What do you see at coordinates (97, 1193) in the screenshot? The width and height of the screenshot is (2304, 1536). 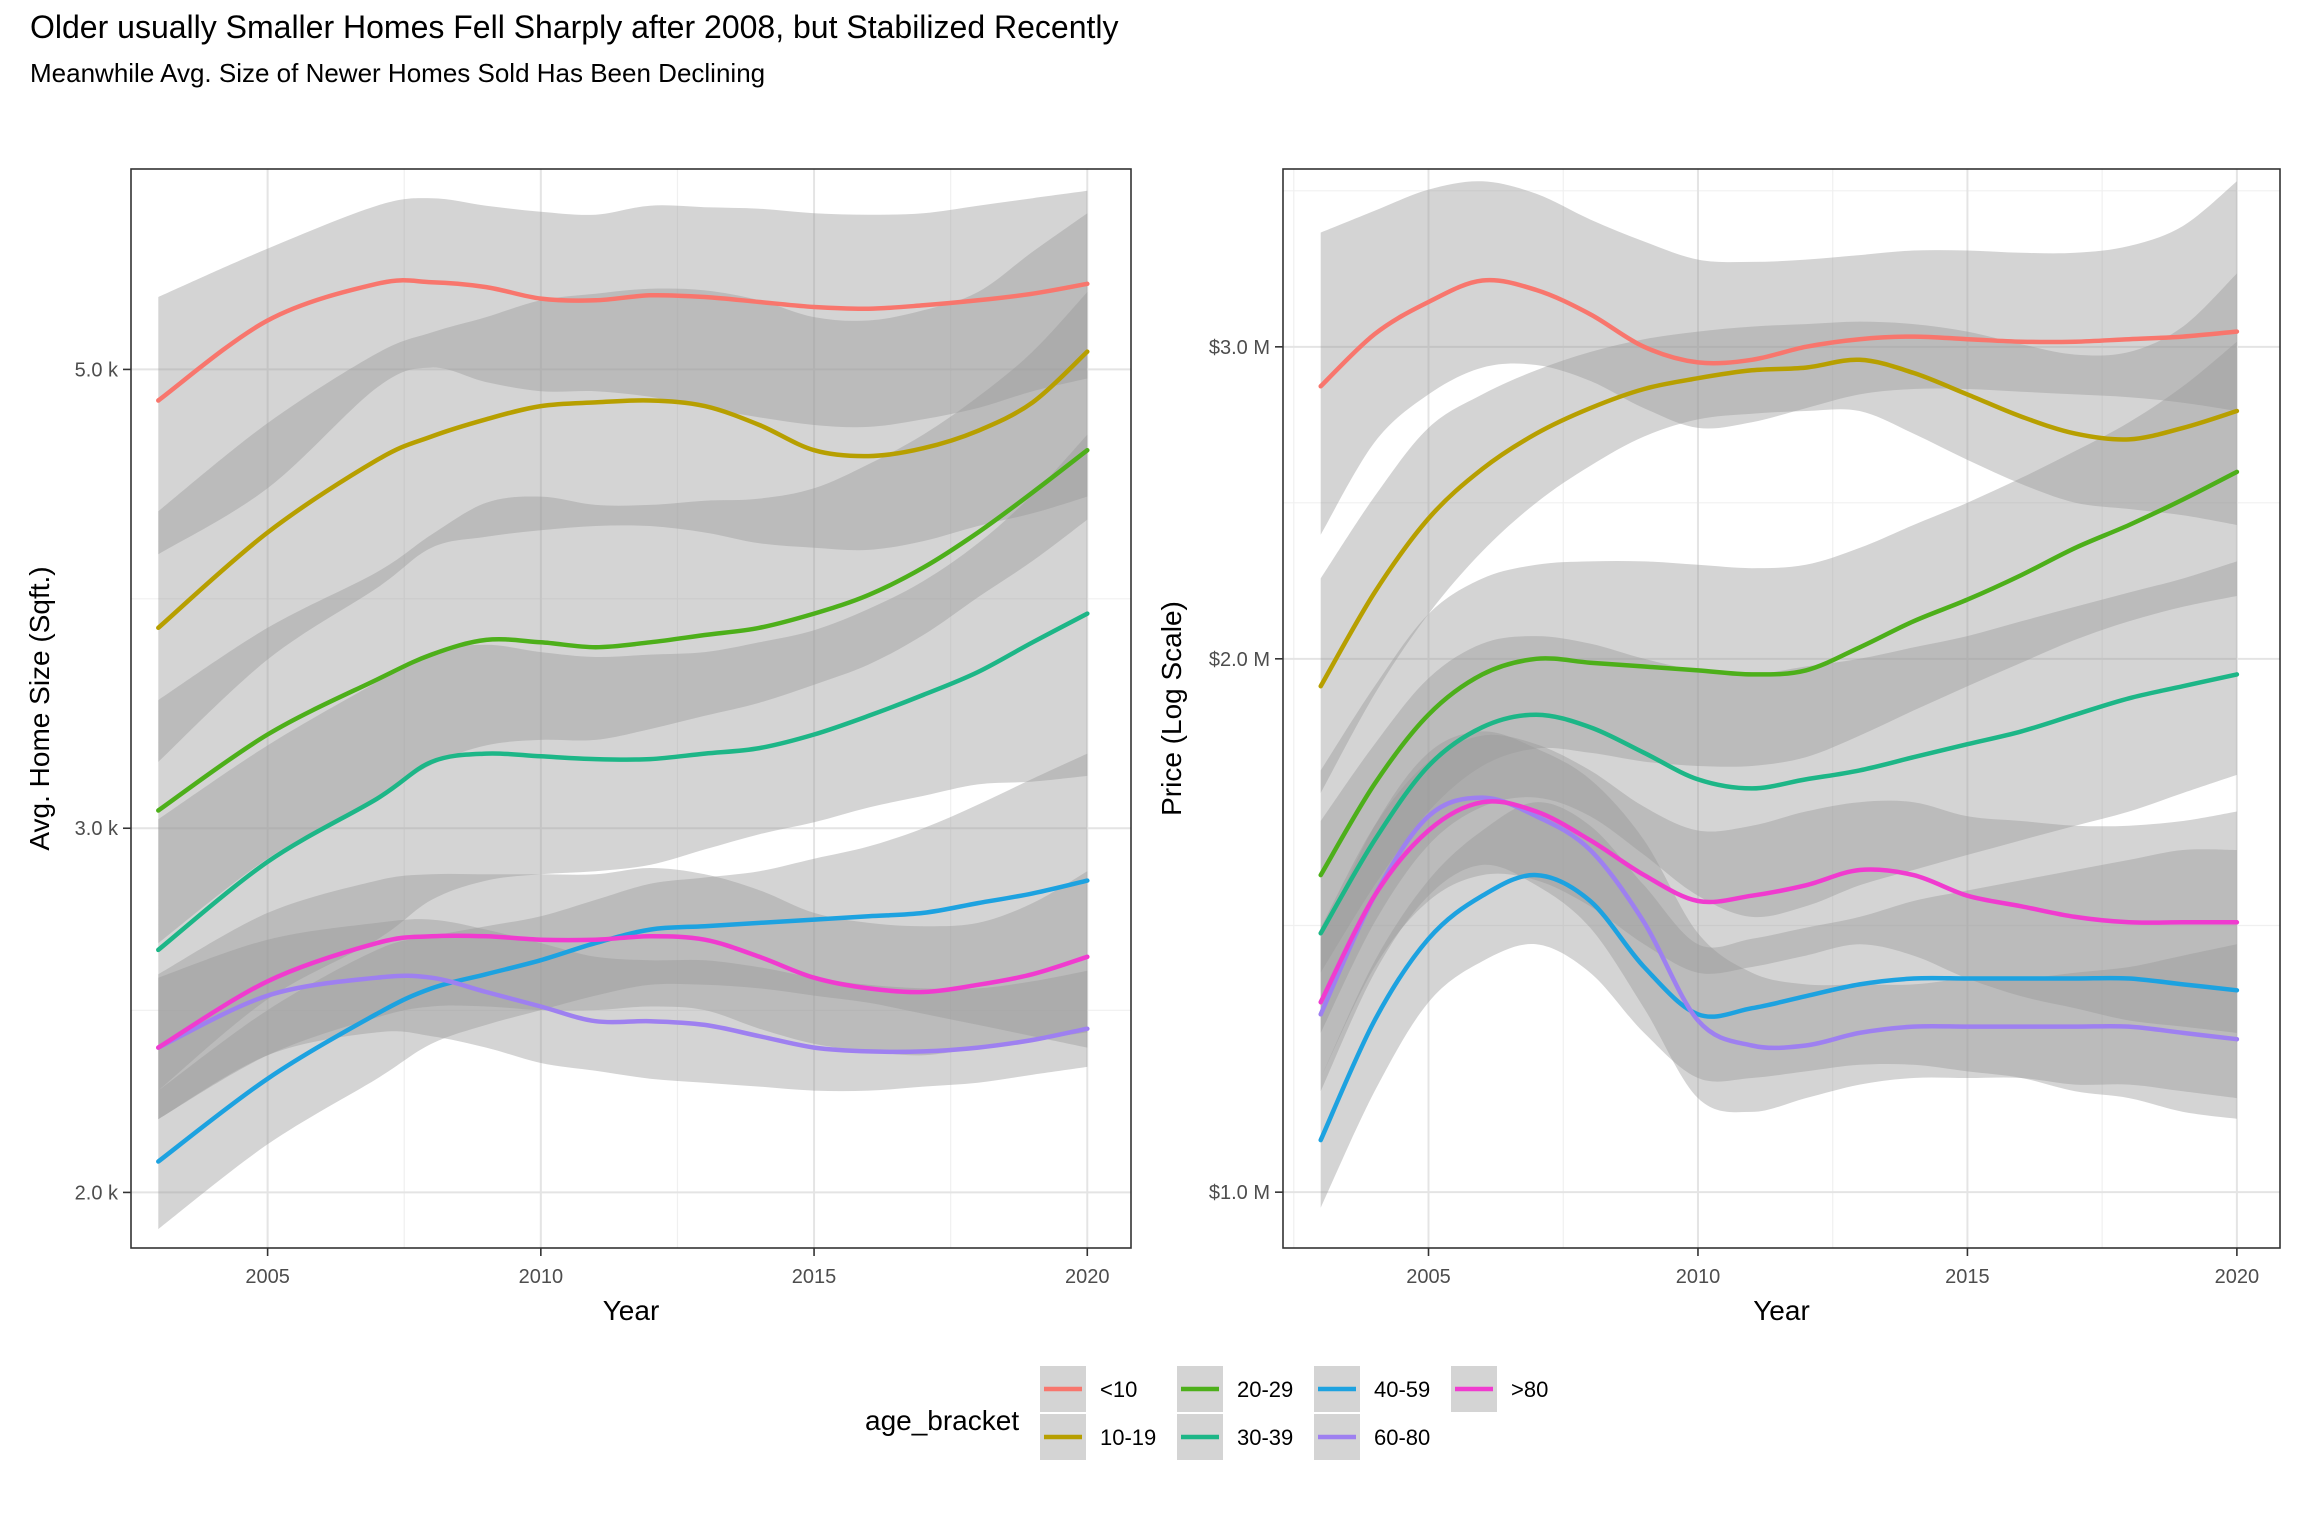 I see `y-tick-label: 2.0 k` at bounding box center [97, 1193].